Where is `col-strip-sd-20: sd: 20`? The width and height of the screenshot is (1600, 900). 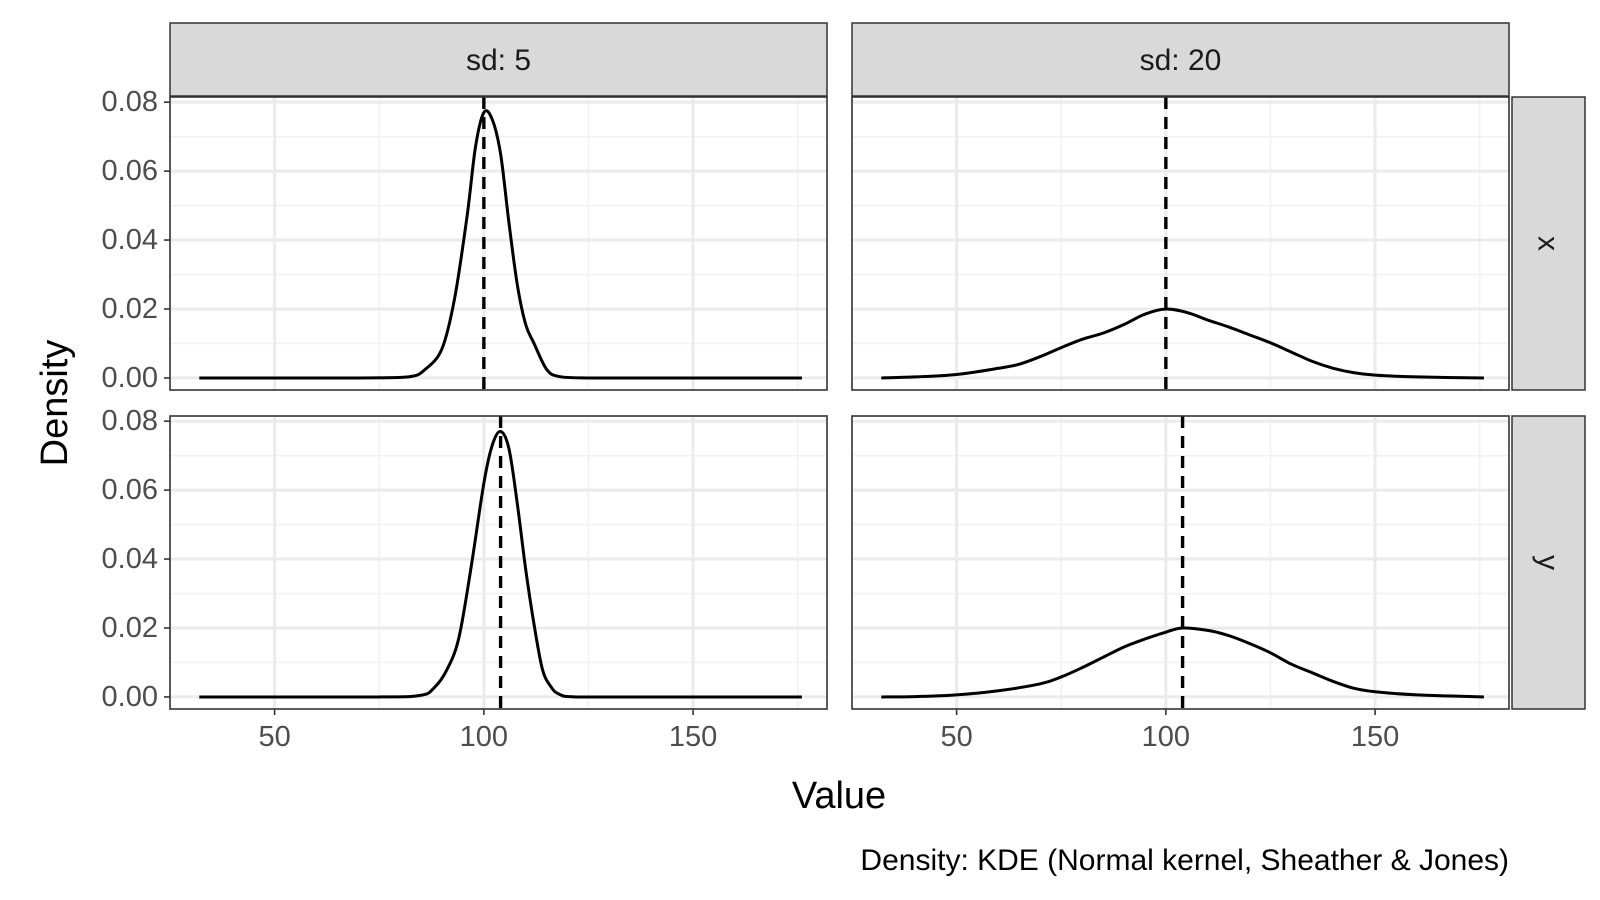
col-strip-sd-20: sd: 20 is located at coordinates (1180, 59).